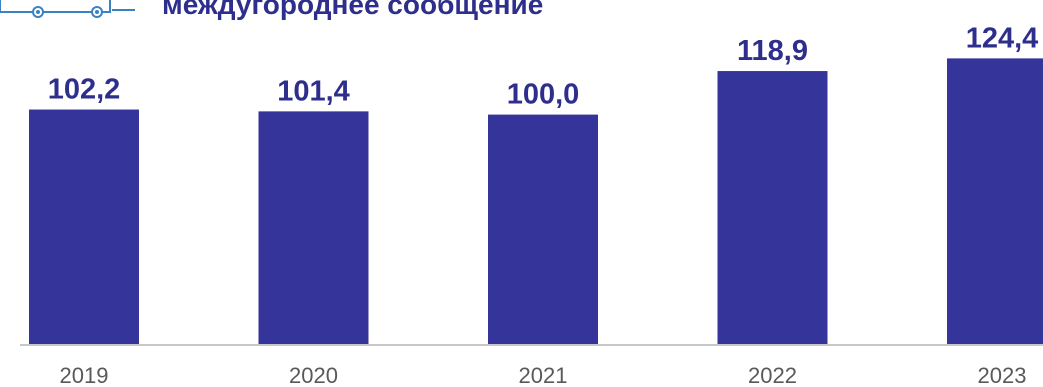  Describe the element at coordinates (772, 208) in the screenshot. I see `bar-2022` at that location.